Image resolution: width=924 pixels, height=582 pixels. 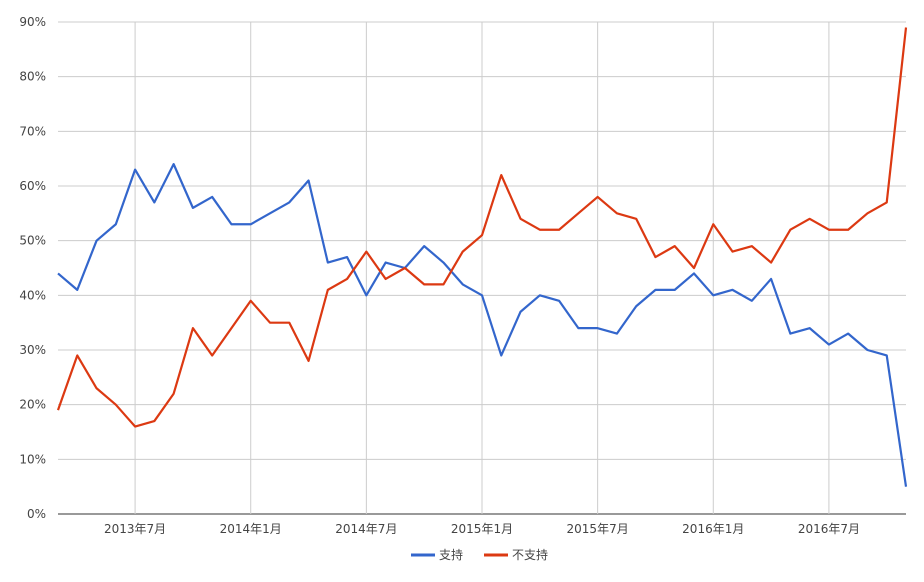 What do you see at coordinates (32, 186) in the screenshot?
I see `y-tick-label: 60%` at bounding box center [32, 186].